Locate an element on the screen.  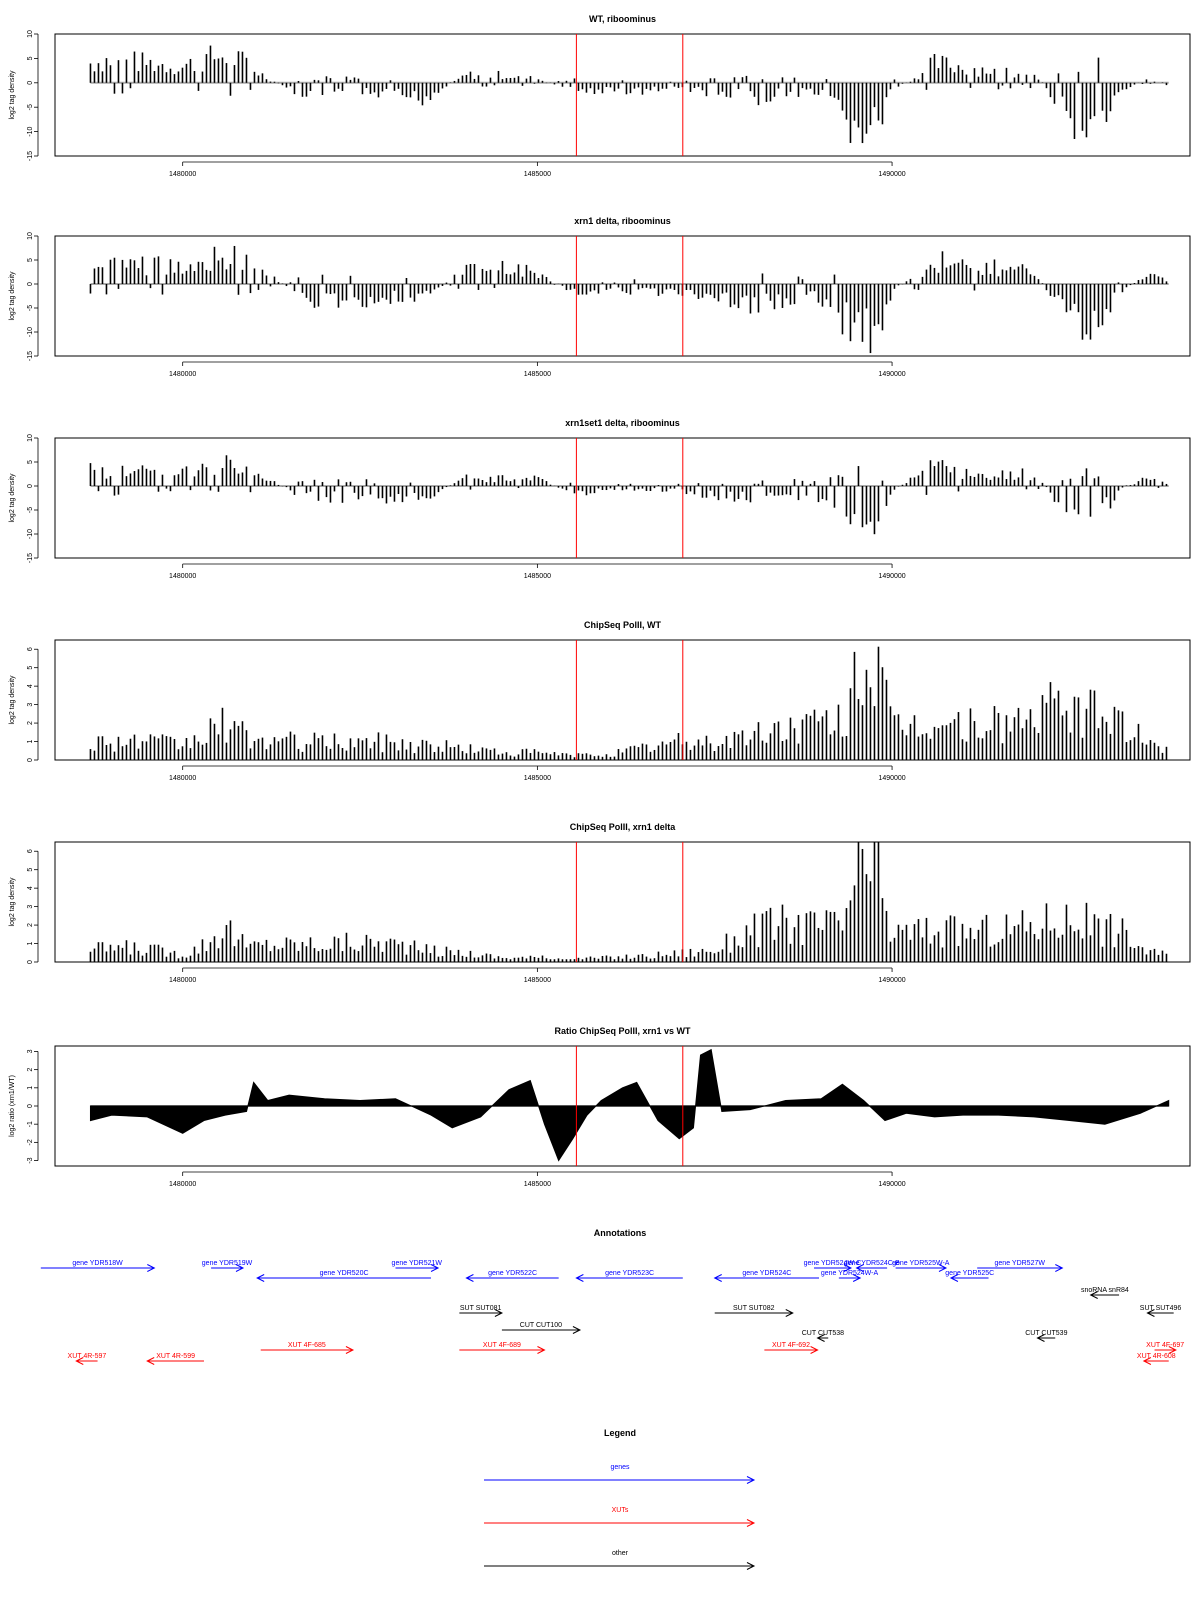
annotation-label: CUT CUT100 is located at coordinates (541, 1325).